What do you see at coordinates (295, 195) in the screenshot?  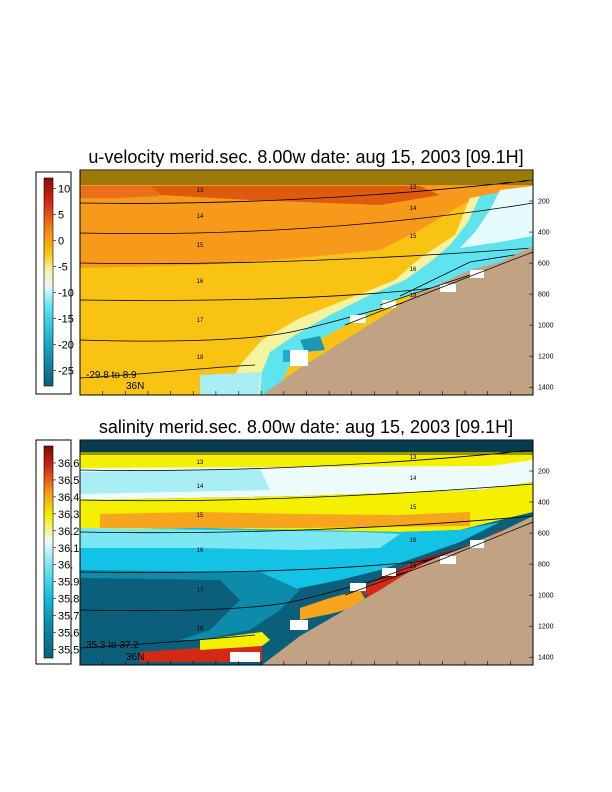 I see `panel1-band-strong-positive` at bounding box center [295, 195].